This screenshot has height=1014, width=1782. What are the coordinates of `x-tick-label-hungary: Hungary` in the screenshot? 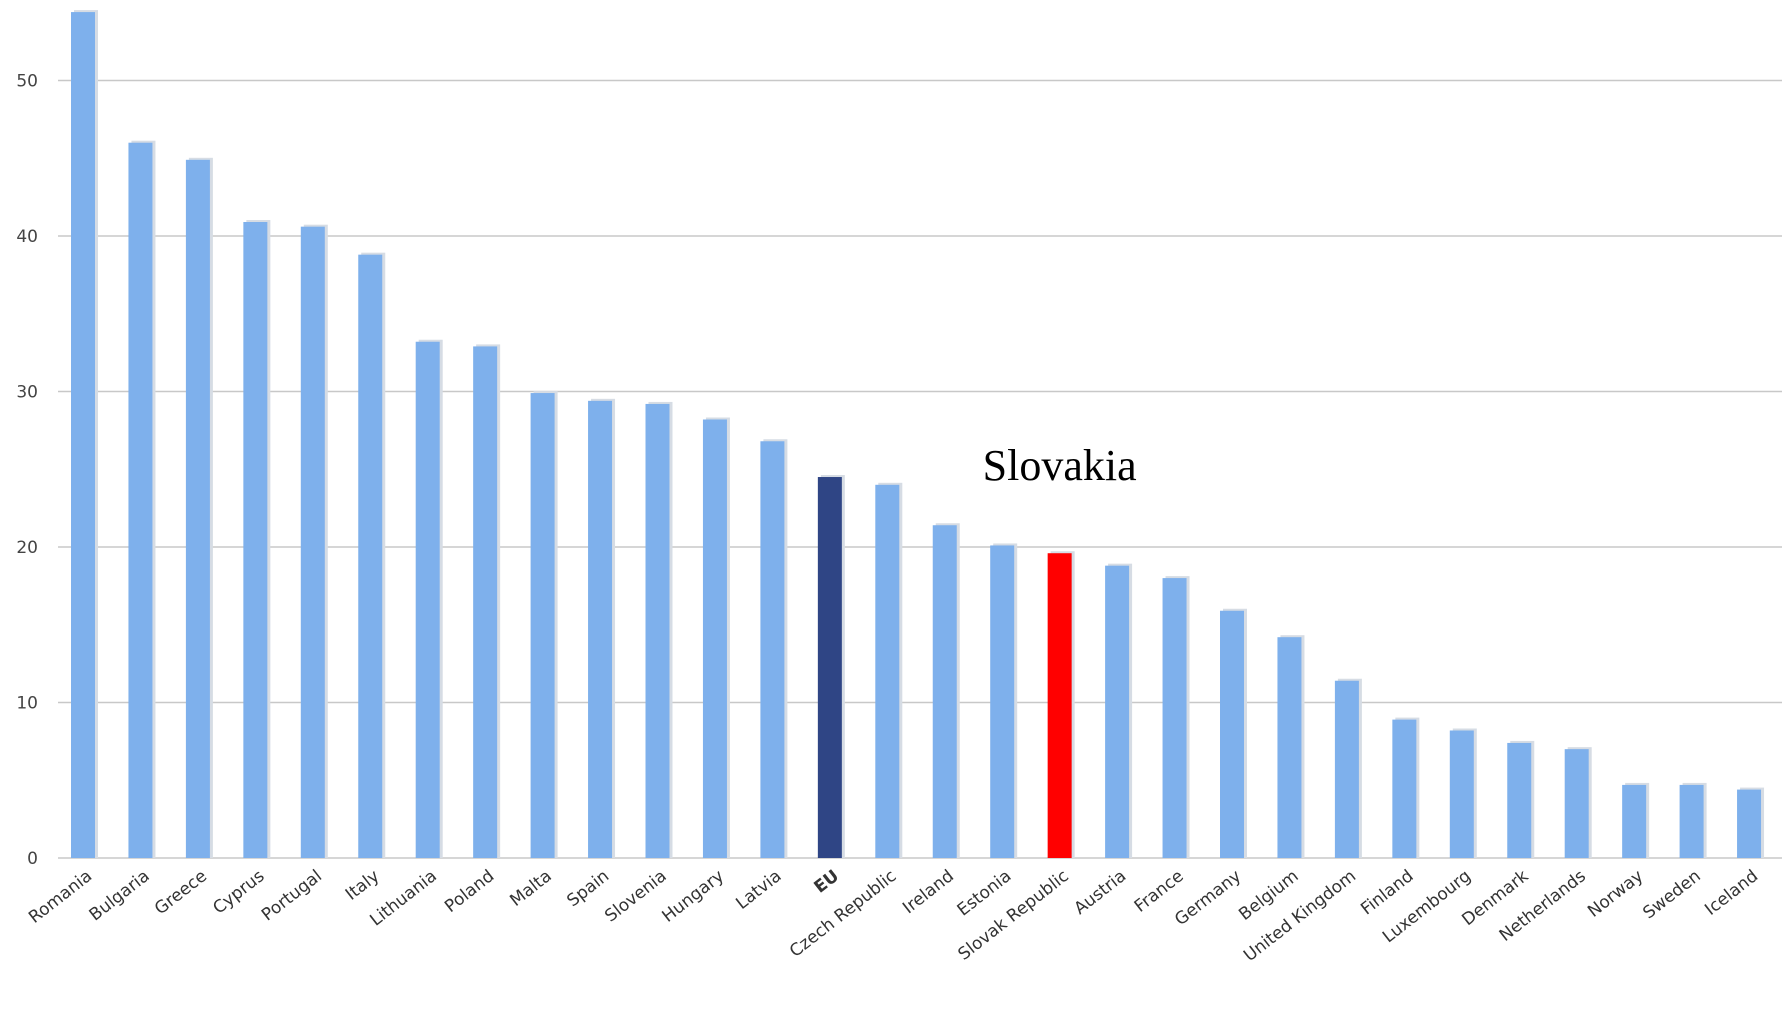 It's located at (694, 896).